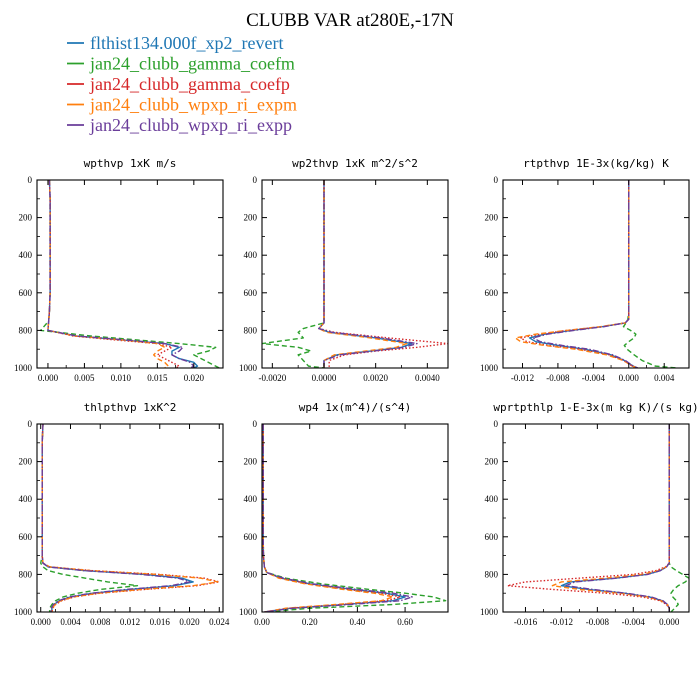 Image resolution: width=700 pixels, height=700 pixels. Describe the element at coordinates (219, 622) in the screenshot. I see `x-tick-label: 0.024` at that location.